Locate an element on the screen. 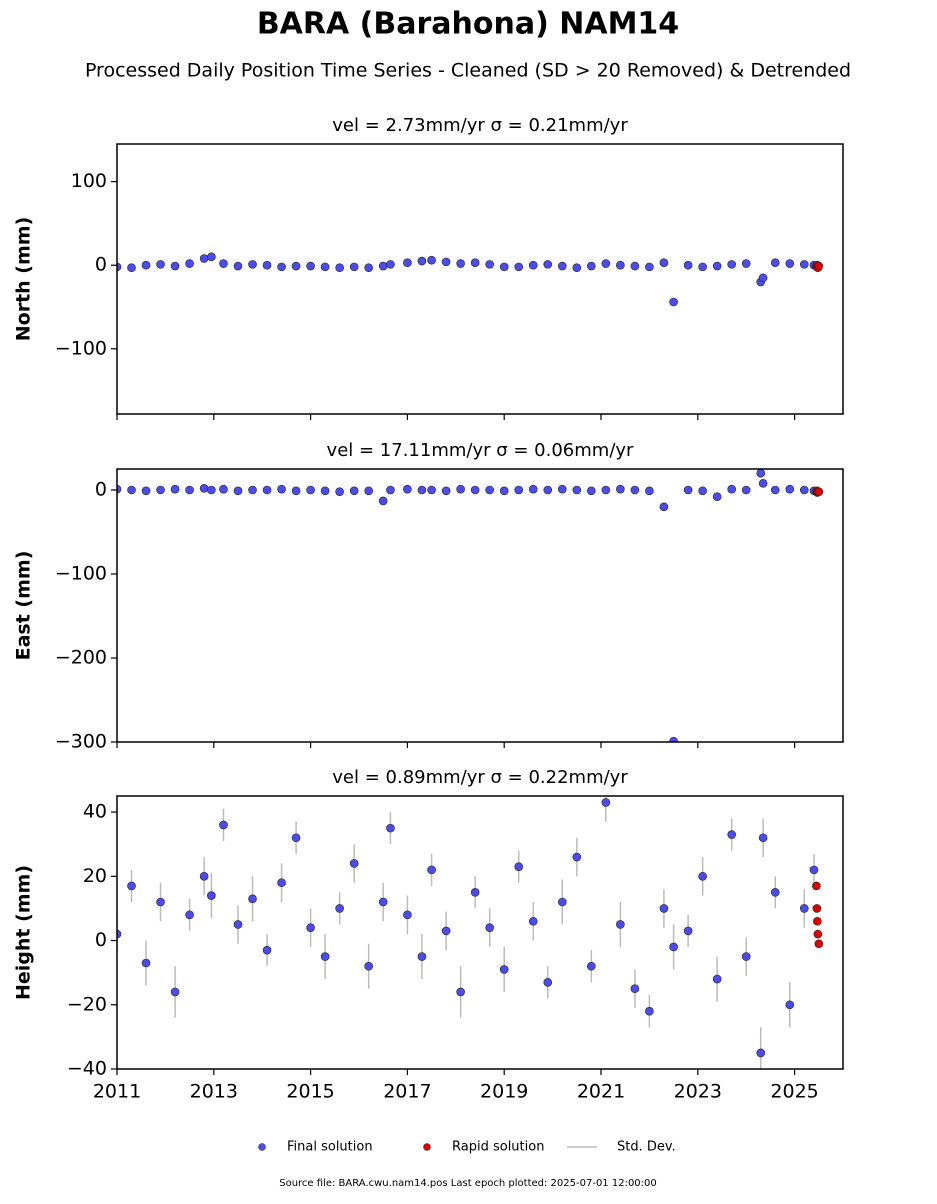  x-tick-label: 2025 is located at coordinates (794, 1092).